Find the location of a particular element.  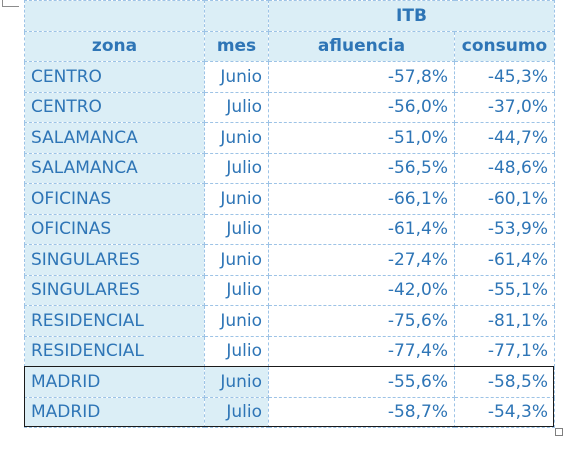

afluencia-cell: -55,6% is located at coordinates (361, 382).